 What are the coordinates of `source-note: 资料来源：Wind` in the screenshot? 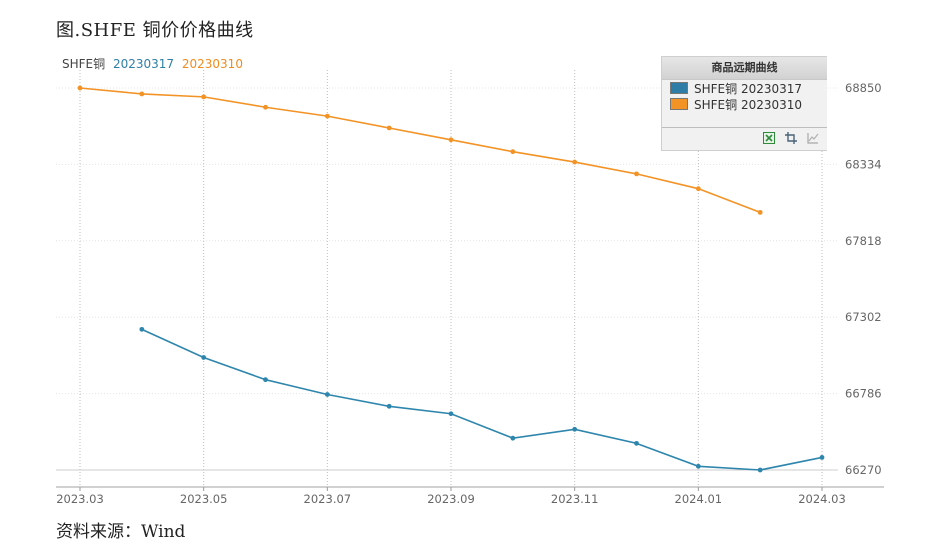 It's located at (121, 532).